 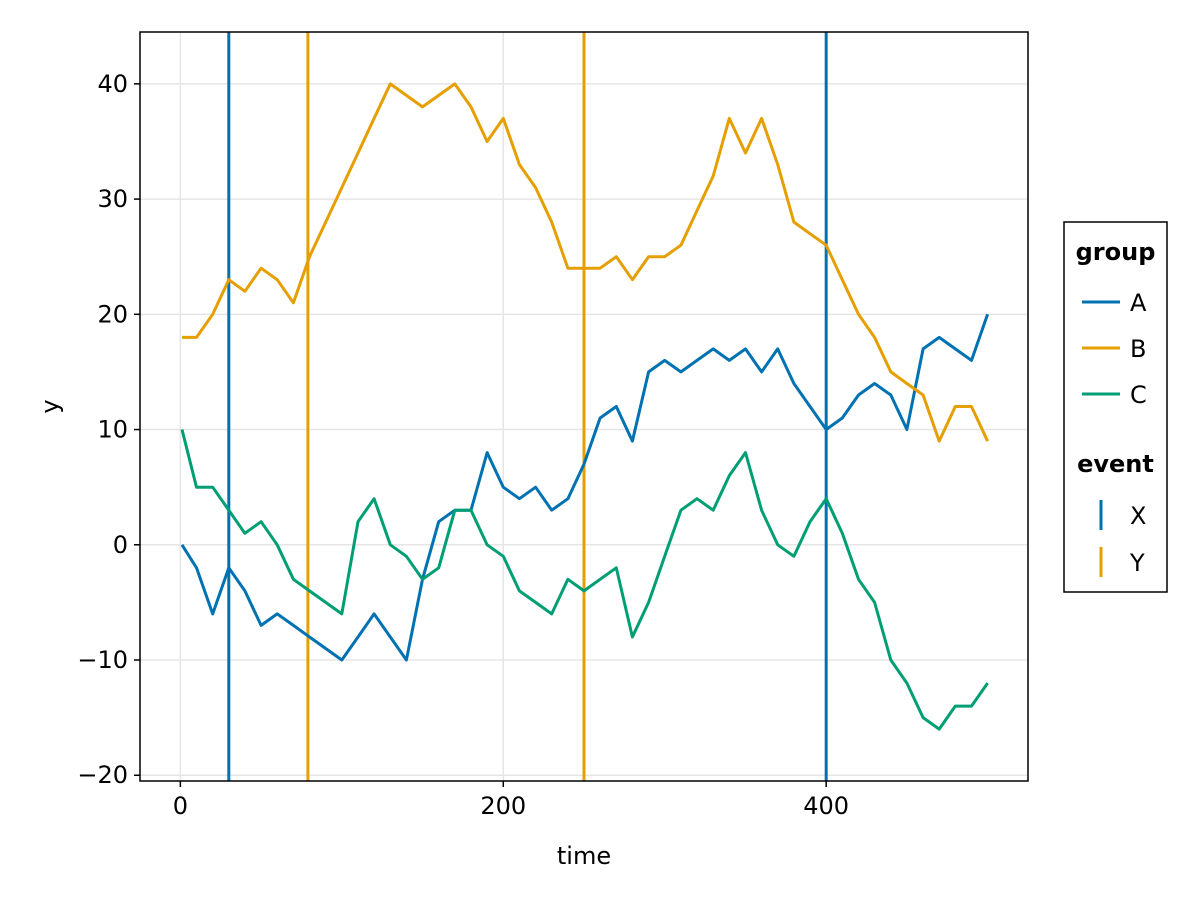 I want to click on y-tick-label-1: −10, so click(x=102, y=660).